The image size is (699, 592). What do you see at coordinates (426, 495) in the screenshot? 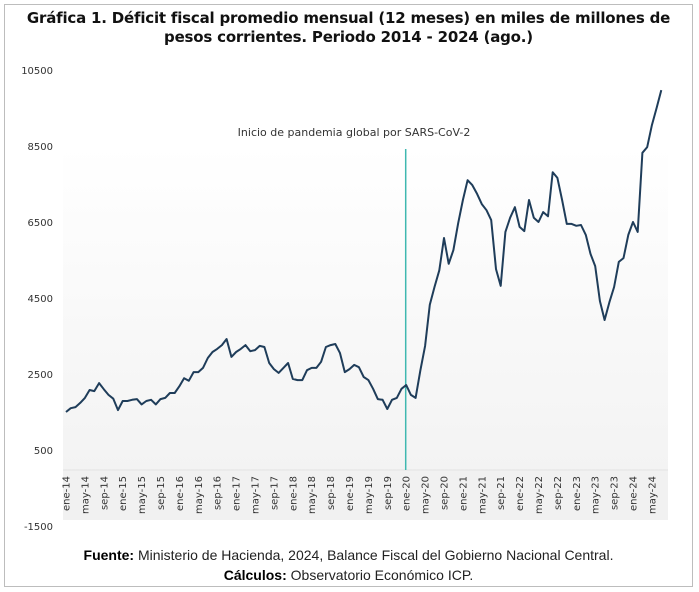
I see `x-tick-label: may-20` at bounding box center [426, 495].